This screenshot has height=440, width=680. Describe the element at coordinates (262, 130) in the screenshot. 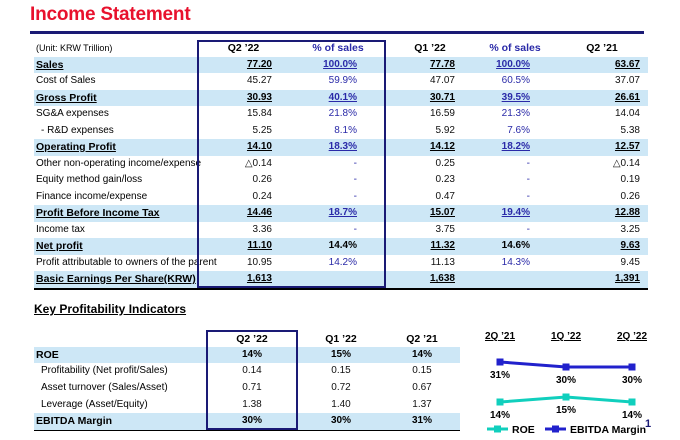

I see `cell-value: 5.25` at that location.